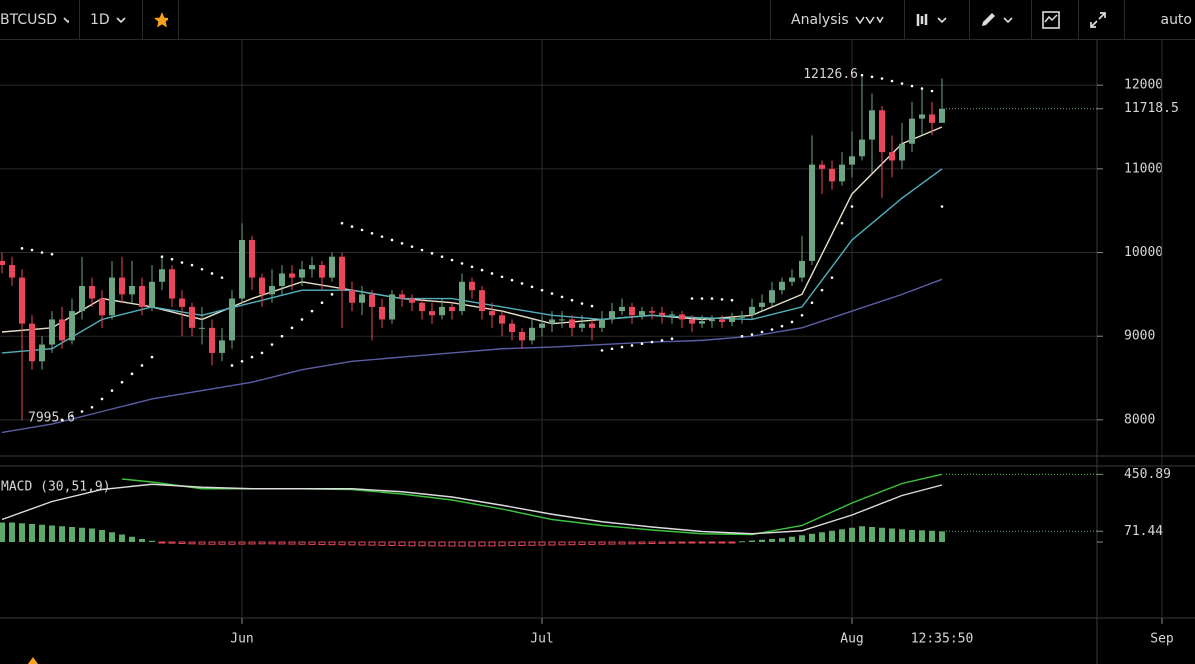 This screenshot has width=1195, height=664. Describe the element at coordinates (931, 19) in the screenshot. I see `candles-icon` at that location.